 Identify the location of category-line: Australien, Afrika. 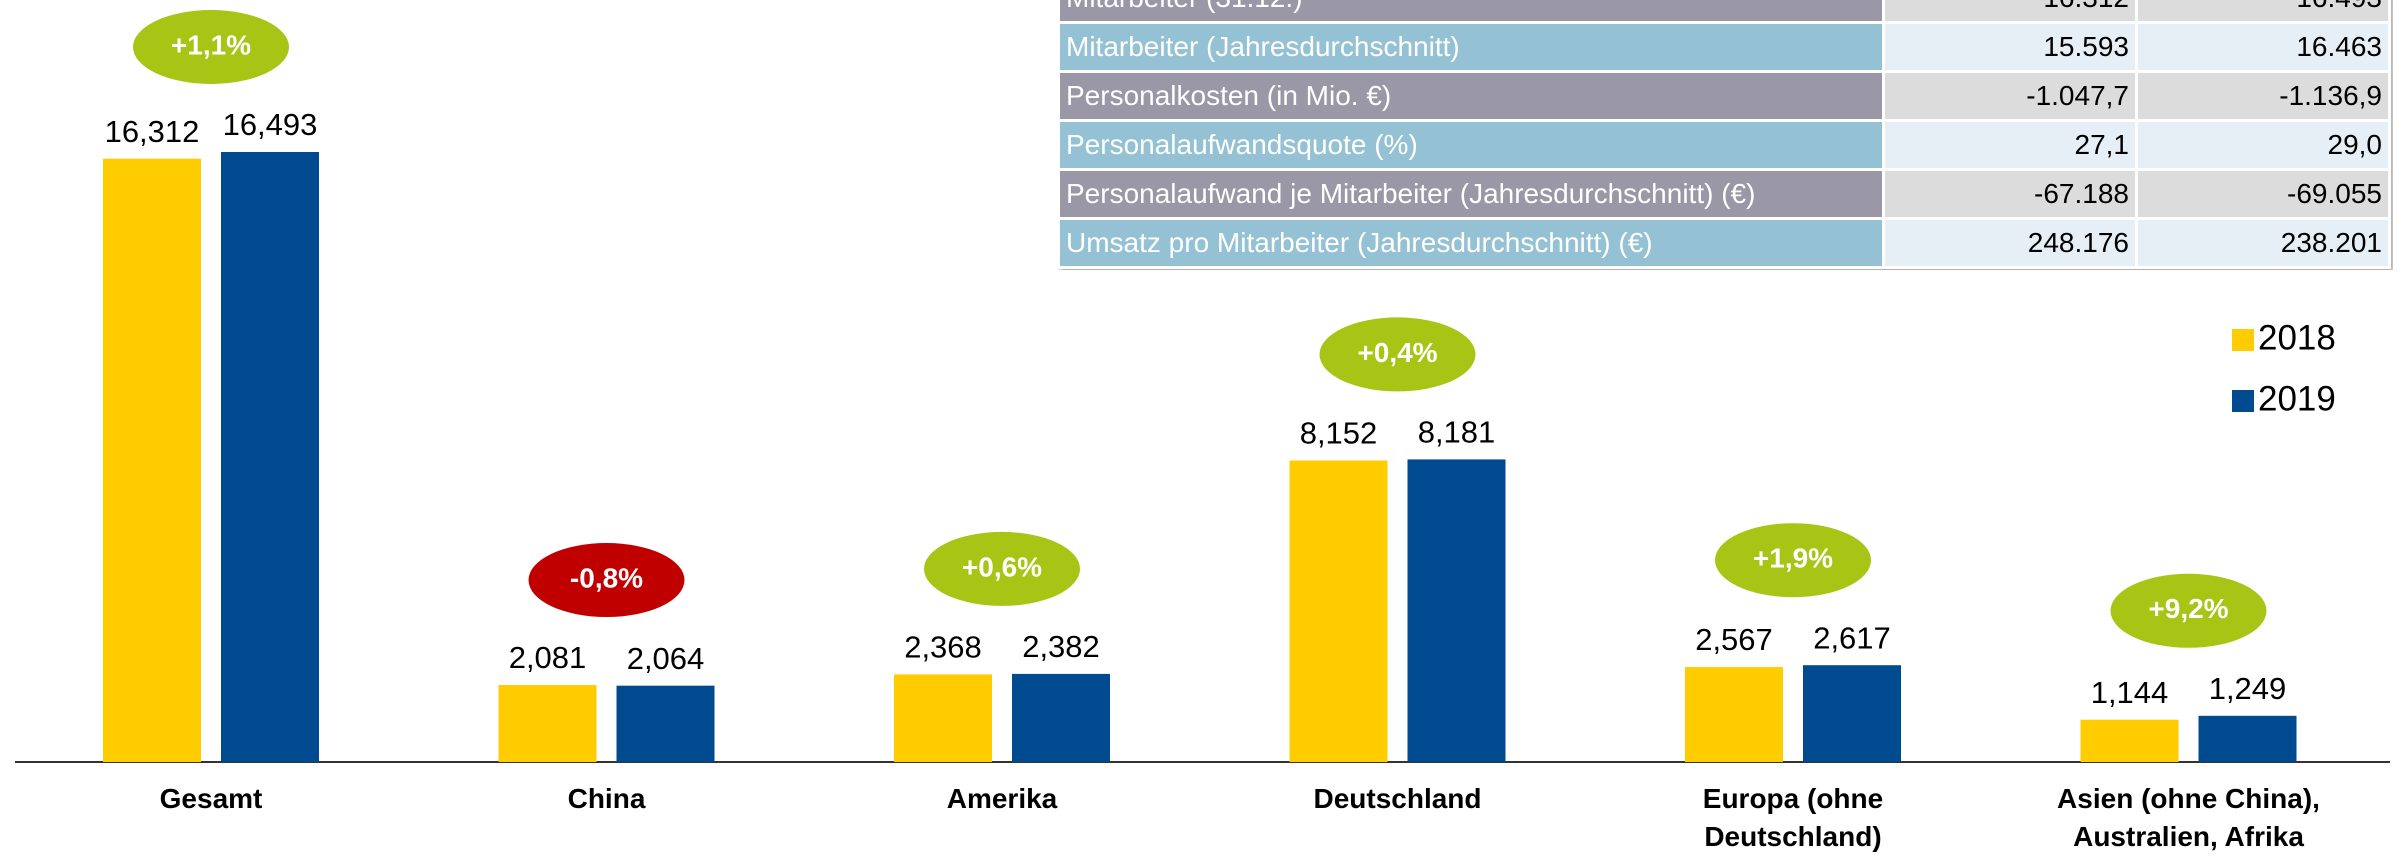
(2188, 836).